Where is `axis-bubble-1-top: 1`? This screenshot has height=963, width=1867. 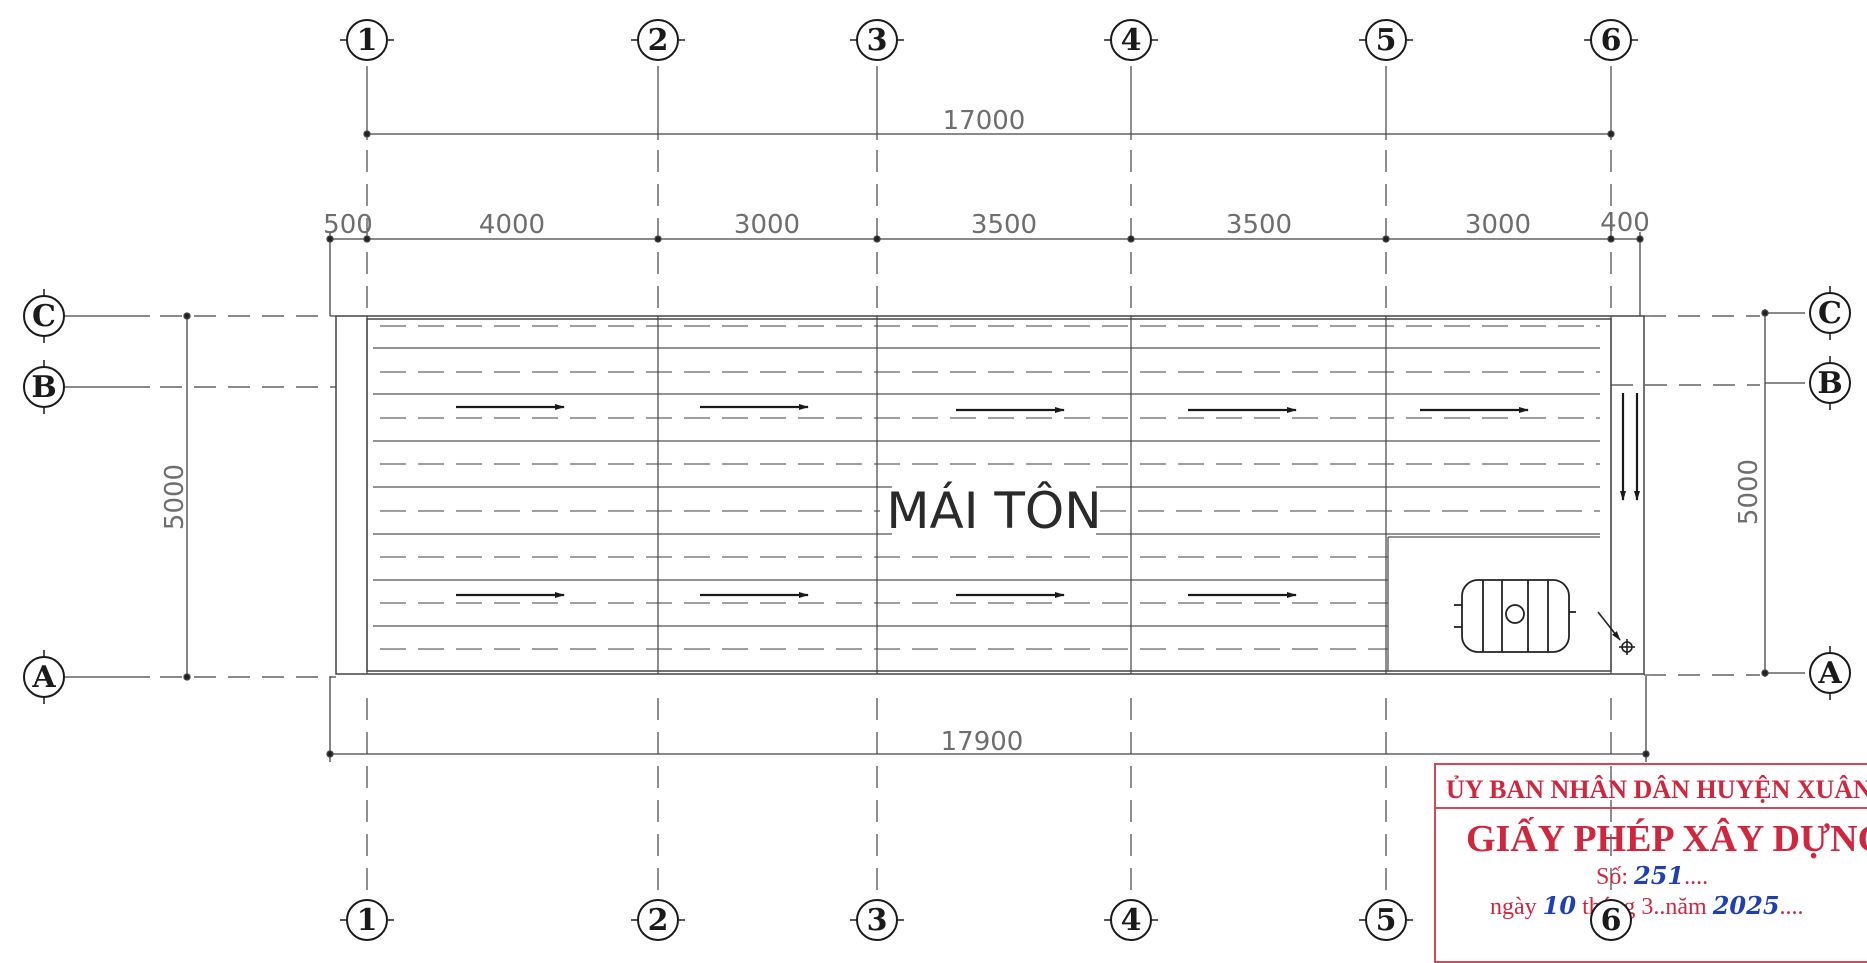 axis-bubble-1-top: 1 is located at coordinates (367, 40).